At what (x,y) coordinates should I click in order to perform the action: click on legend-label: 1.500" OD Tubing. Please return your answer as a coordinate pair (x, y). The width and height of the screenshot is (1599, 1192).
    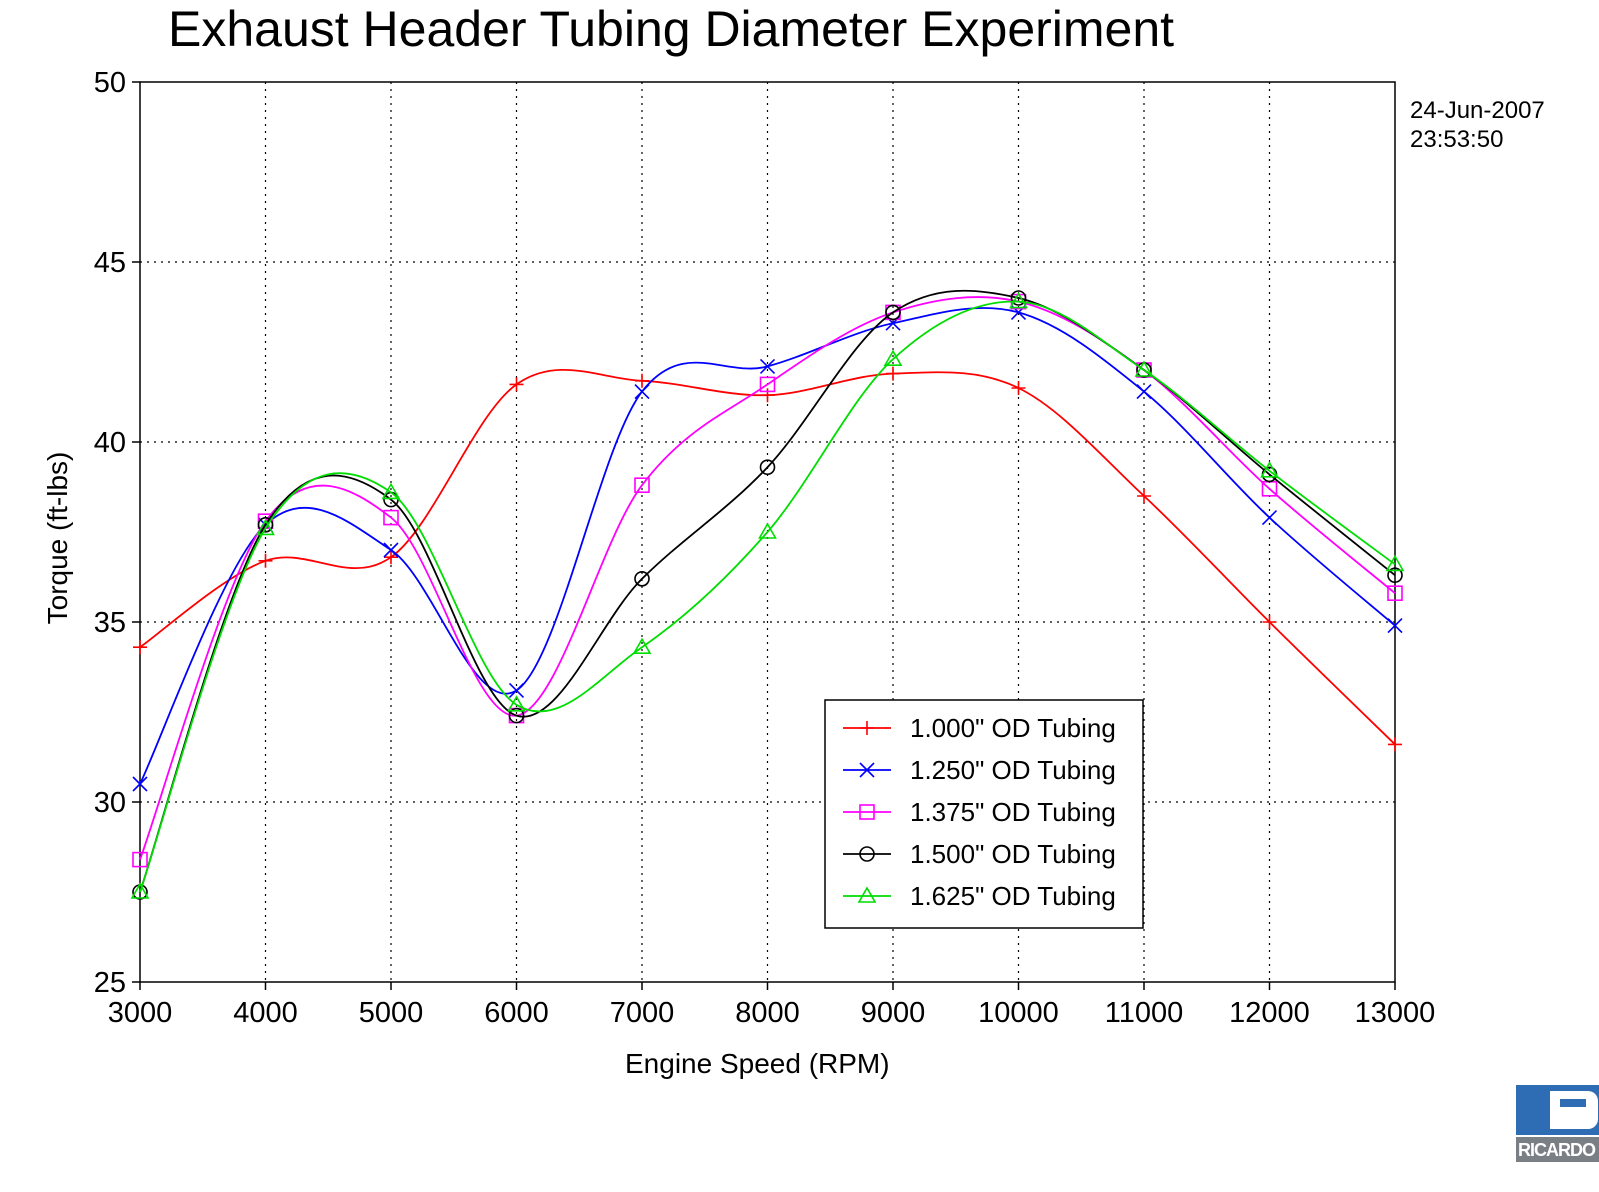
    Looking at the image, I should click on (1013, 854).